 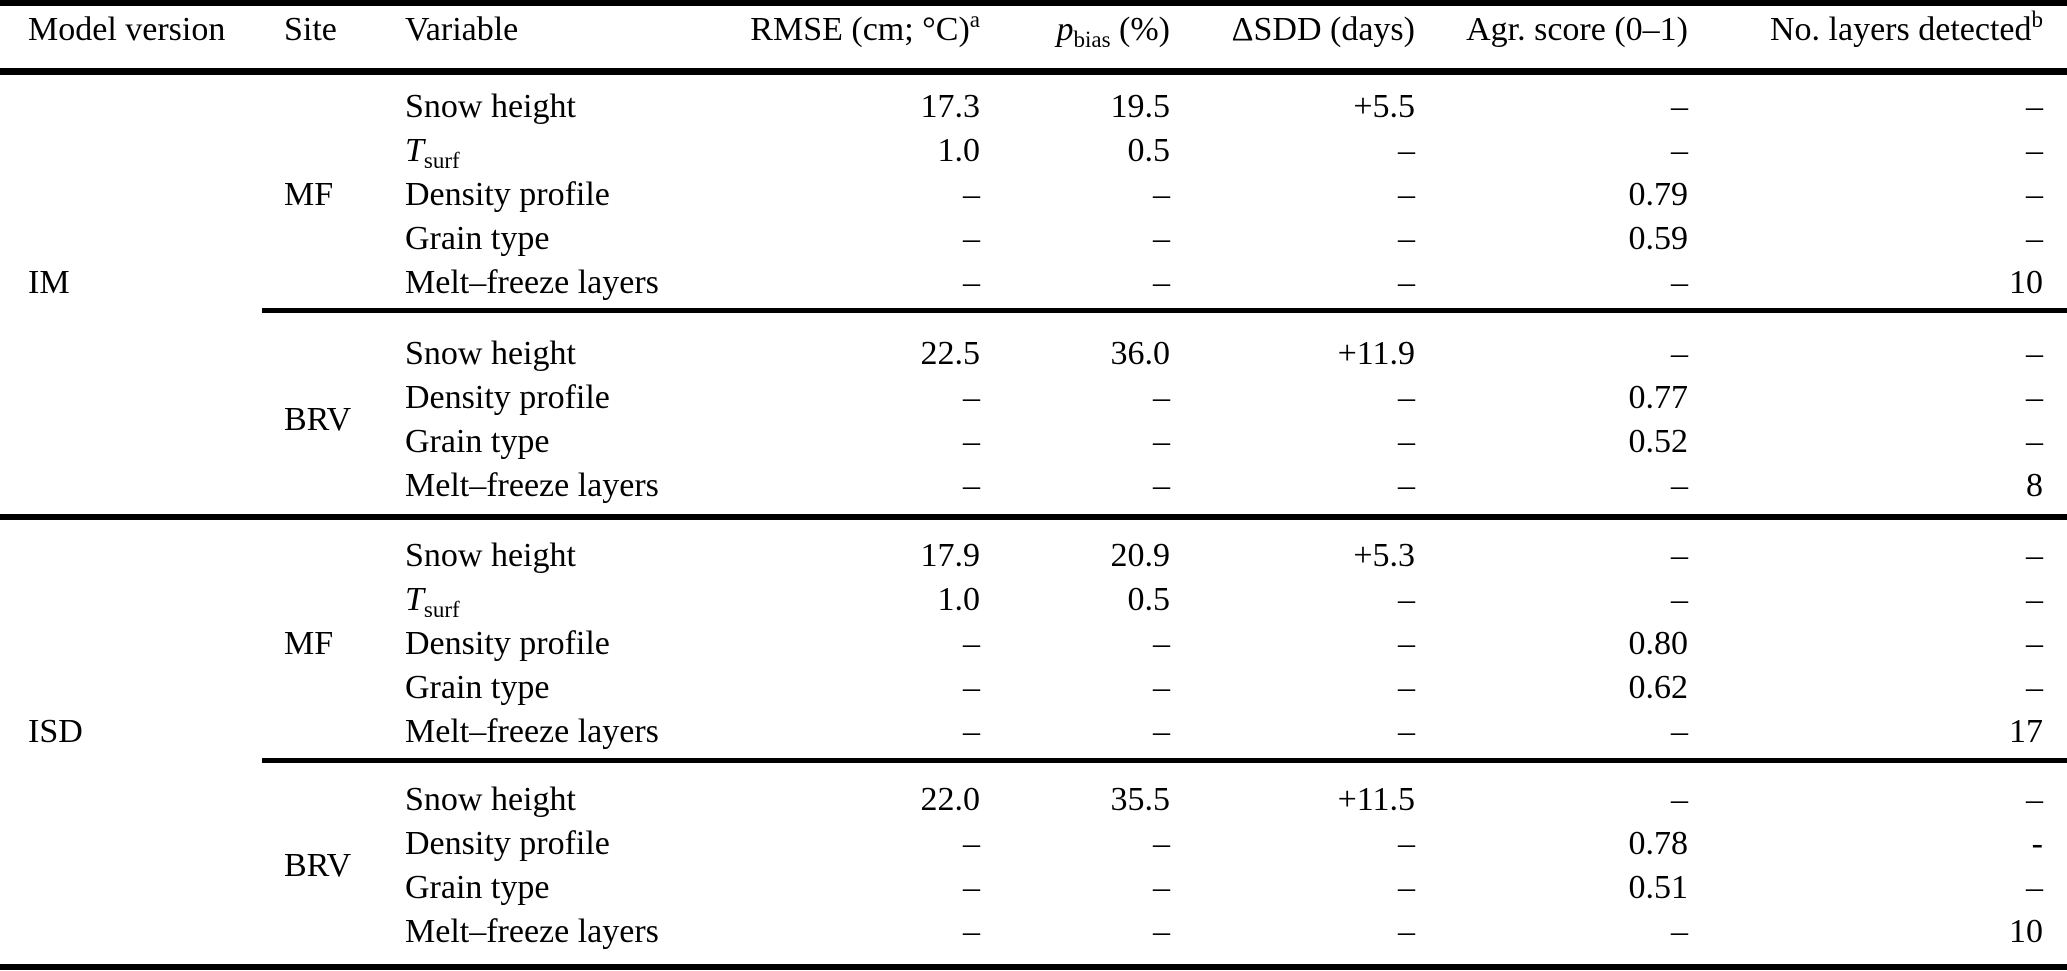 I want to click on cell-layers: 10, so click(x=2026, y=931).